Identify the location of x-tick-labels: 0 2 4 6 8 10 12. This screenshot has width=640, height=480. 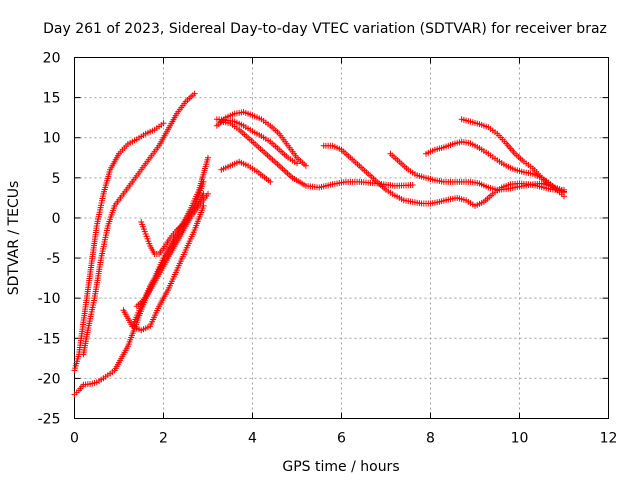
(343, 439).